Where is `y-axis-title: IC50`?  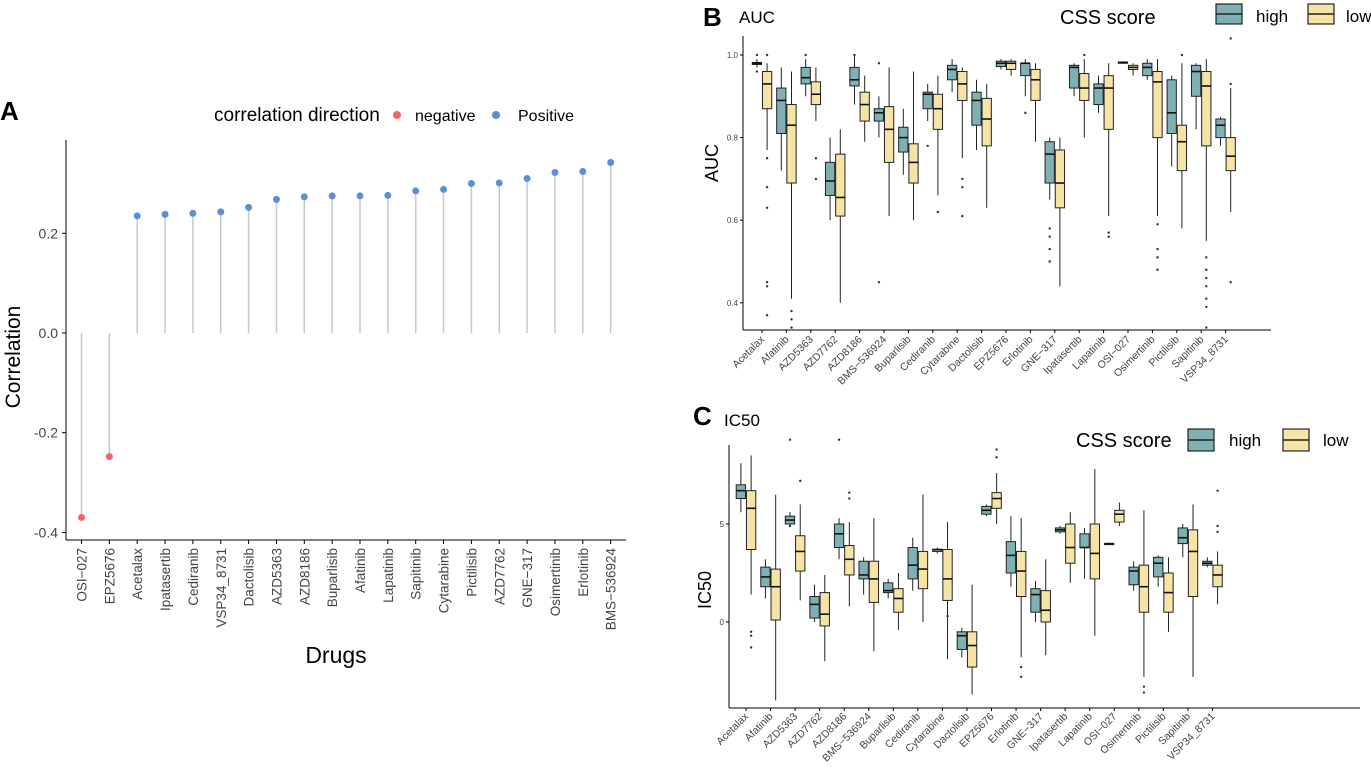 y-axis-title: IC50 is located at coordinates (705, 590).